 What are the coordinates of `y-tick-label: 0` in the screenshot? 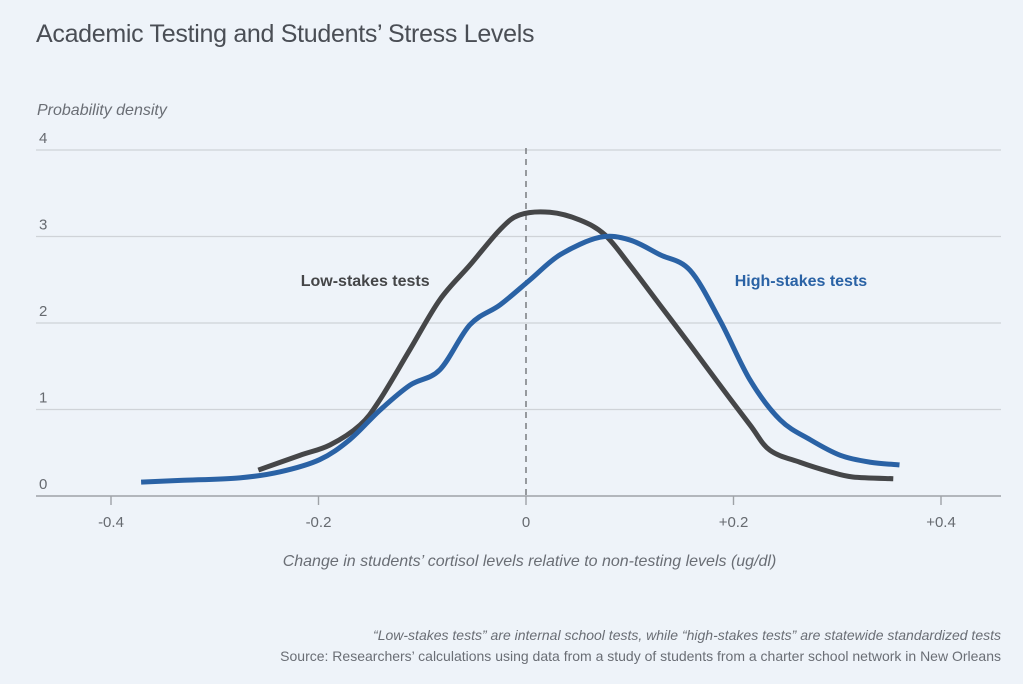 It's located at (43, 484).